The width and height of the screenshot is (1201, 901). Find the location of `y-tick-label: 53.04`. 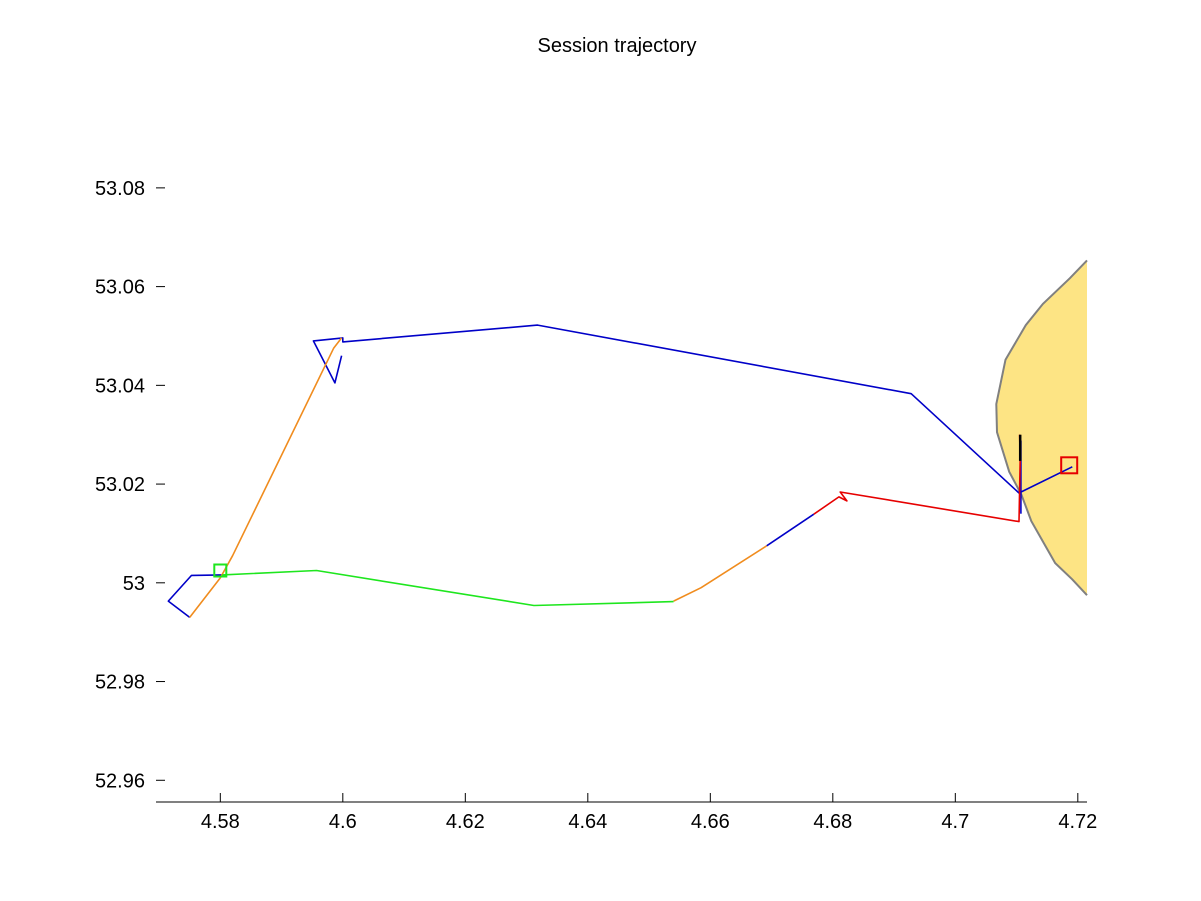

y-tick-label: 53.04 is located at coordinates (120, 386).